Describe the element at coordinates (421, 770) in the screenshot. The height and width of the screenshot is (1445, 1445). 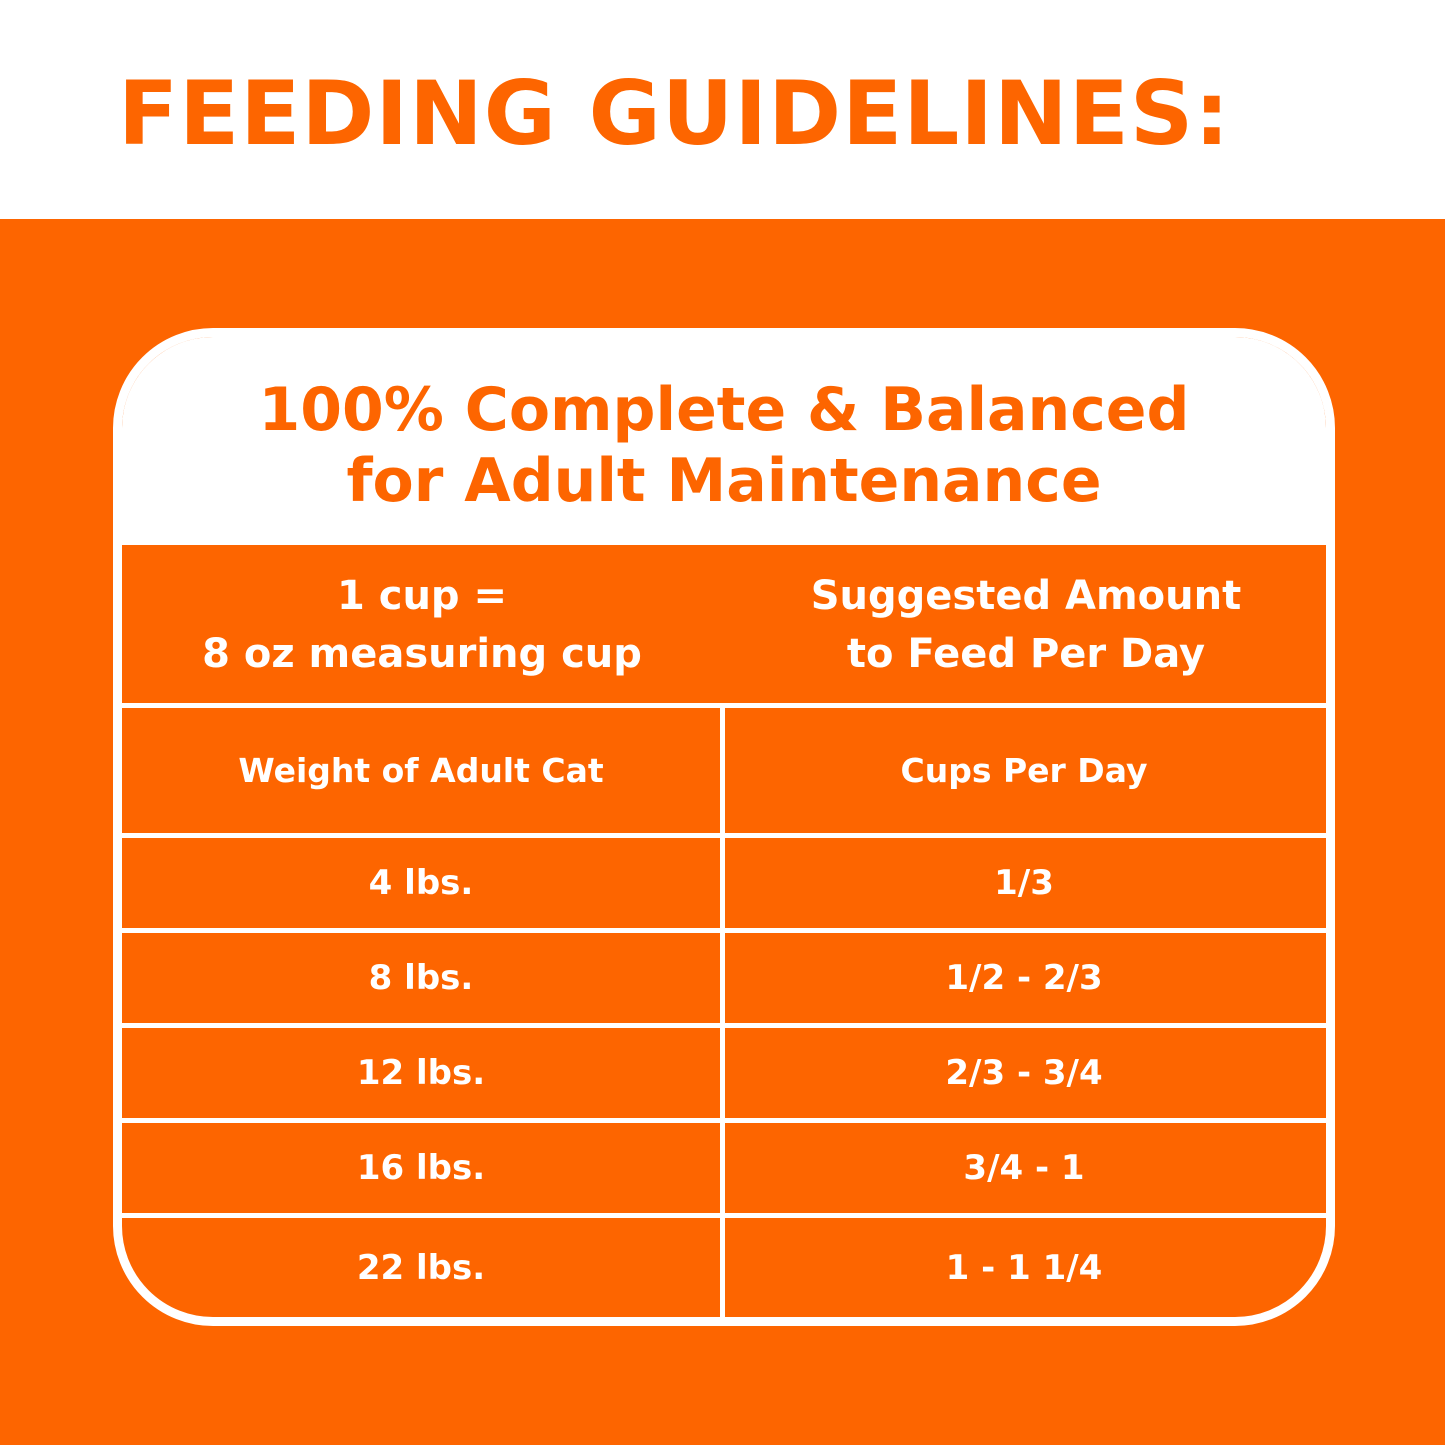
I see `column-header-weight: Weight of Adult Cat` at that location.